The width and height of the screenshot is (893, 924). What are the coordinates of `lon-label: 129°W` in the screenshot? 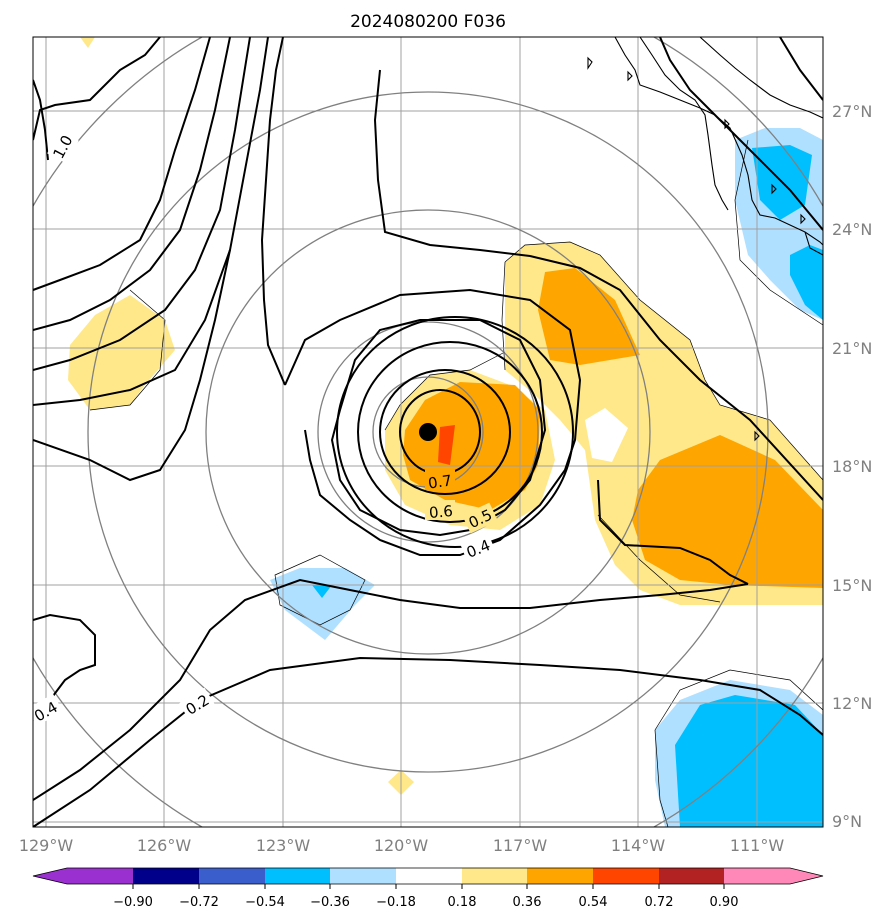 It's located at (46, 845).